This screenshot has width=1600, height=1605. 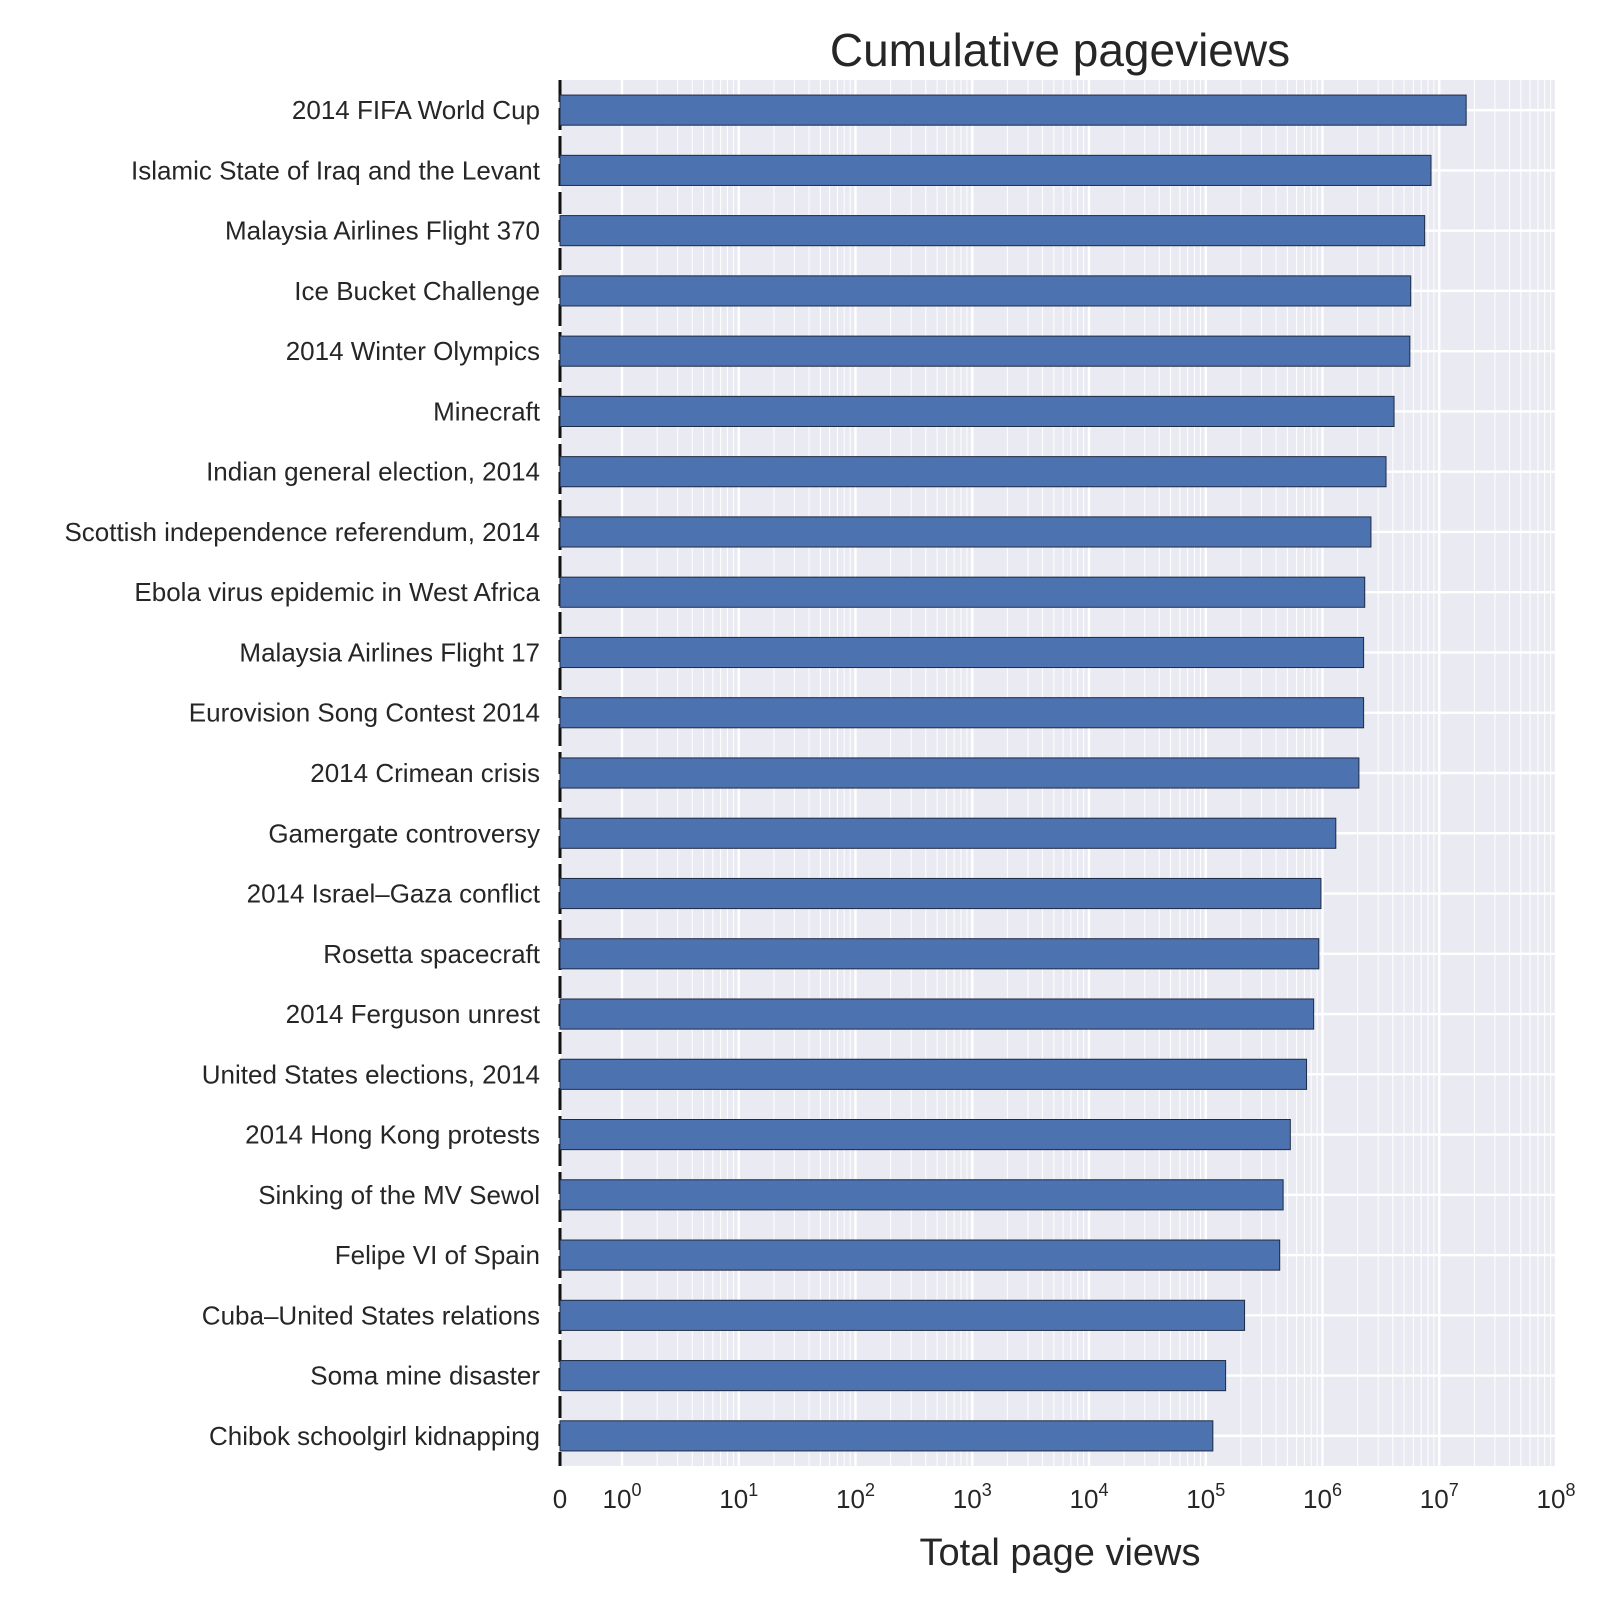 What do you see at coordinates (364, 713) in the screenshot?
I see `y-tick-label: Eurovision Song Contest 2014` at bounding box center [364, 713].